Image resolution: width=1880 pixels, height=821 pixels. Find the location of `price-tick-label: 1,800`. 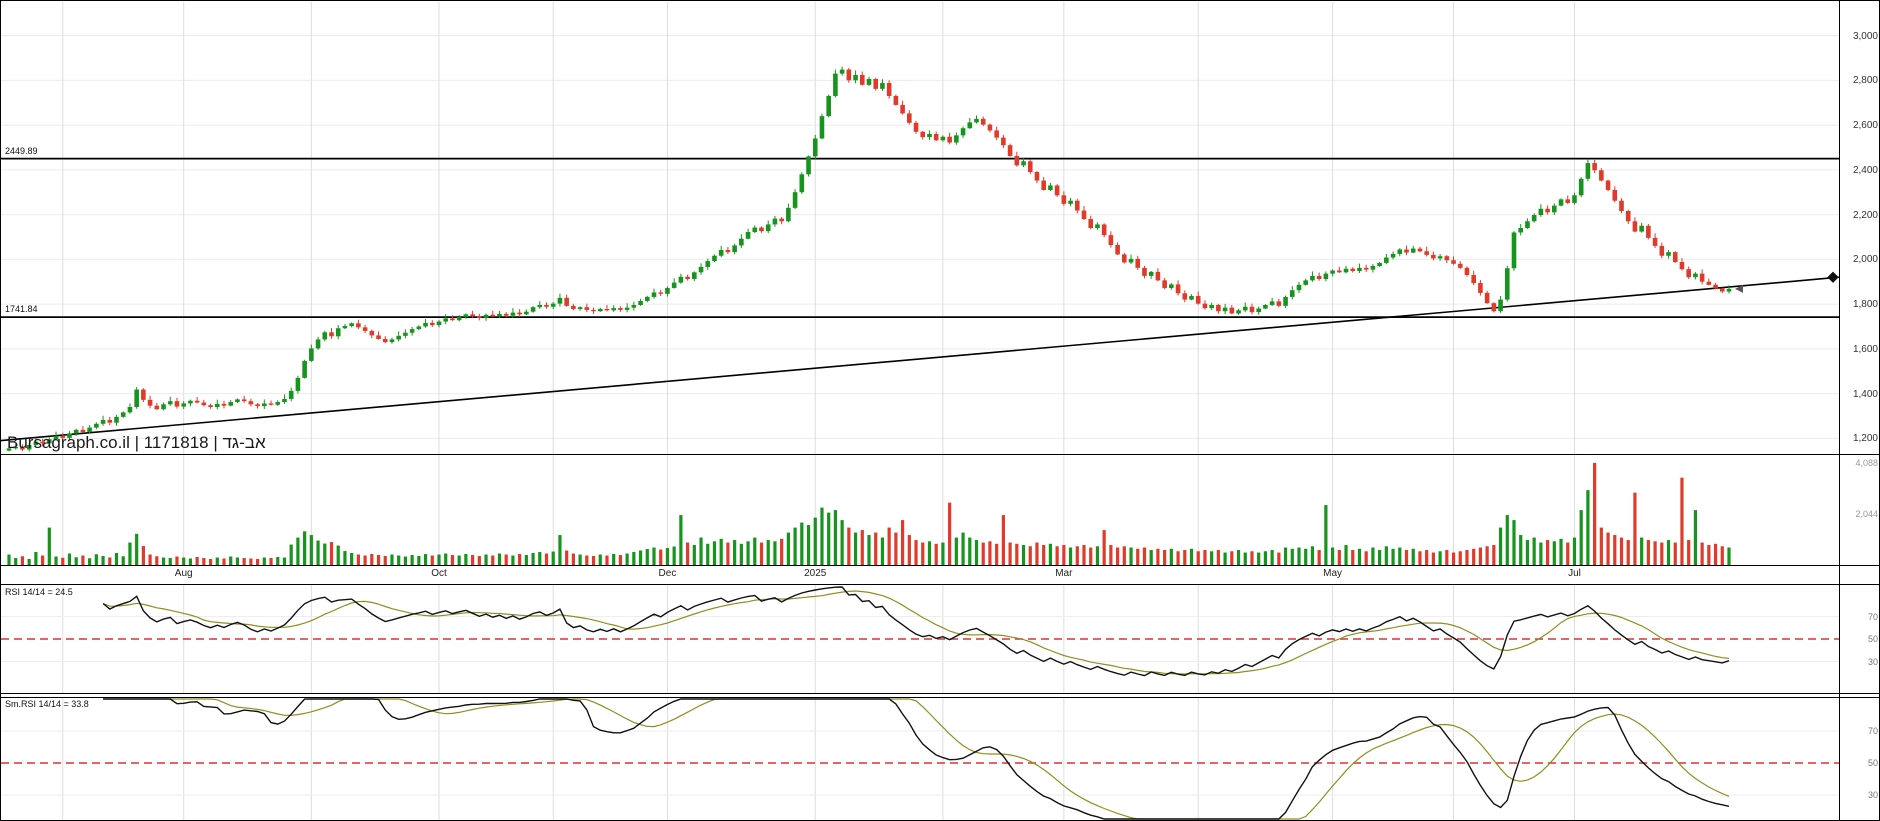

price-tick-label: 1,800 is located at coordinates (1865, 305).